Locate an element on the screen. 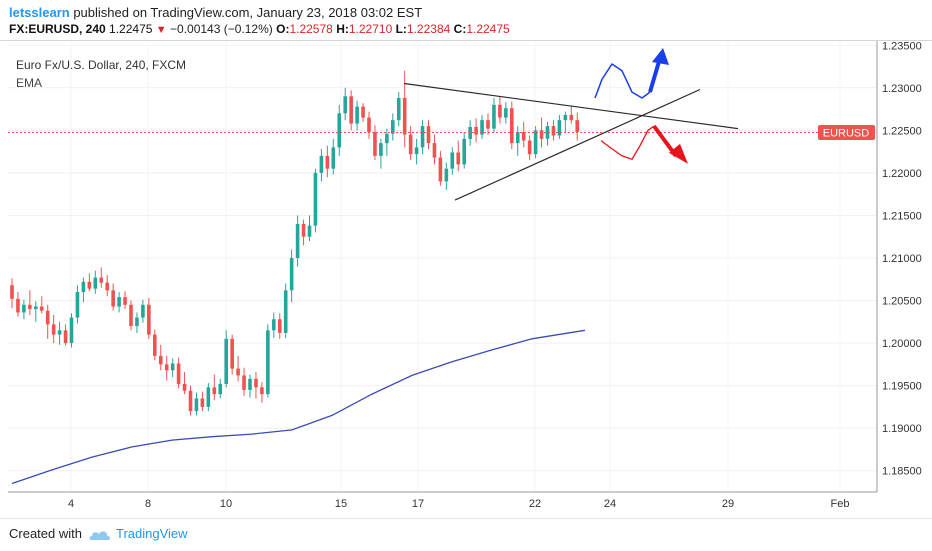 This screenshot has height=551, width=932. high-label: H: is located at coordinates (342, 29).